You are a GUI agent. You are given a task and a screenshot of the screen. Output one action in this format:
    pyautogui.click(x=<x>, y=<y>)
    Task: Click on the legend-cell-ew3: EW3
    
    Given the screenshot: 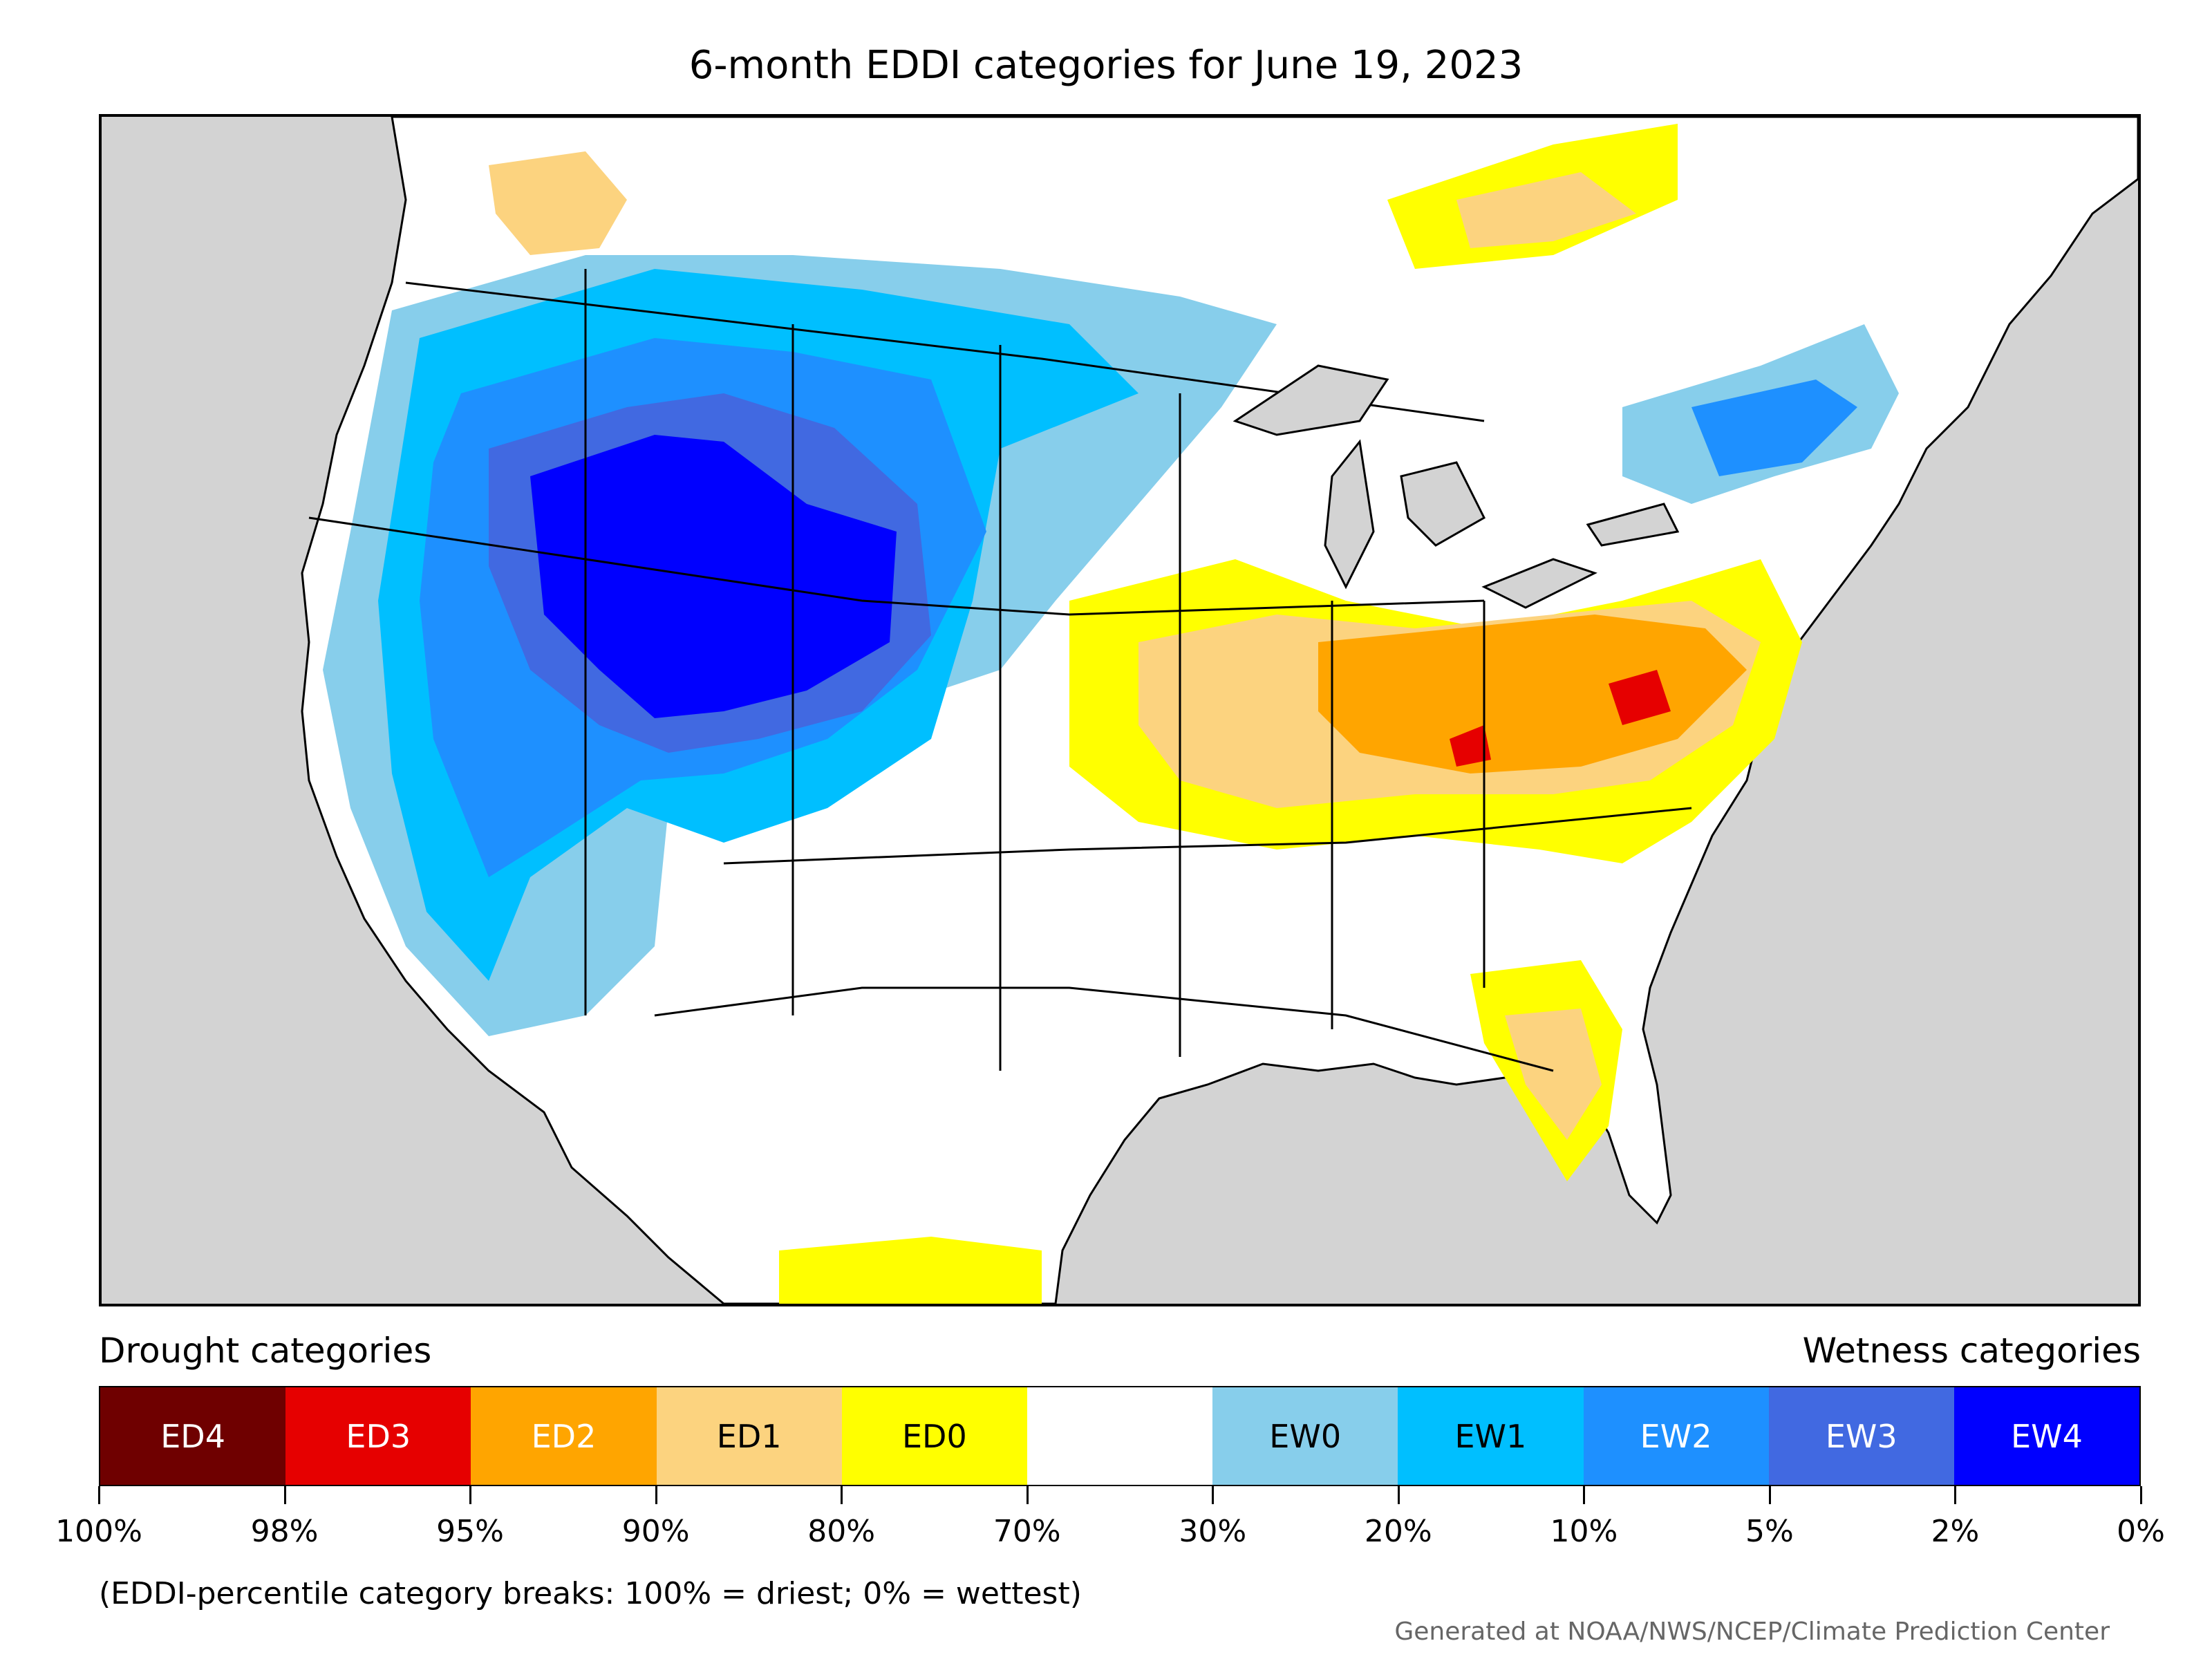 What is the action you would take?
    pyautogui.click(x=1861, y=1436)
    